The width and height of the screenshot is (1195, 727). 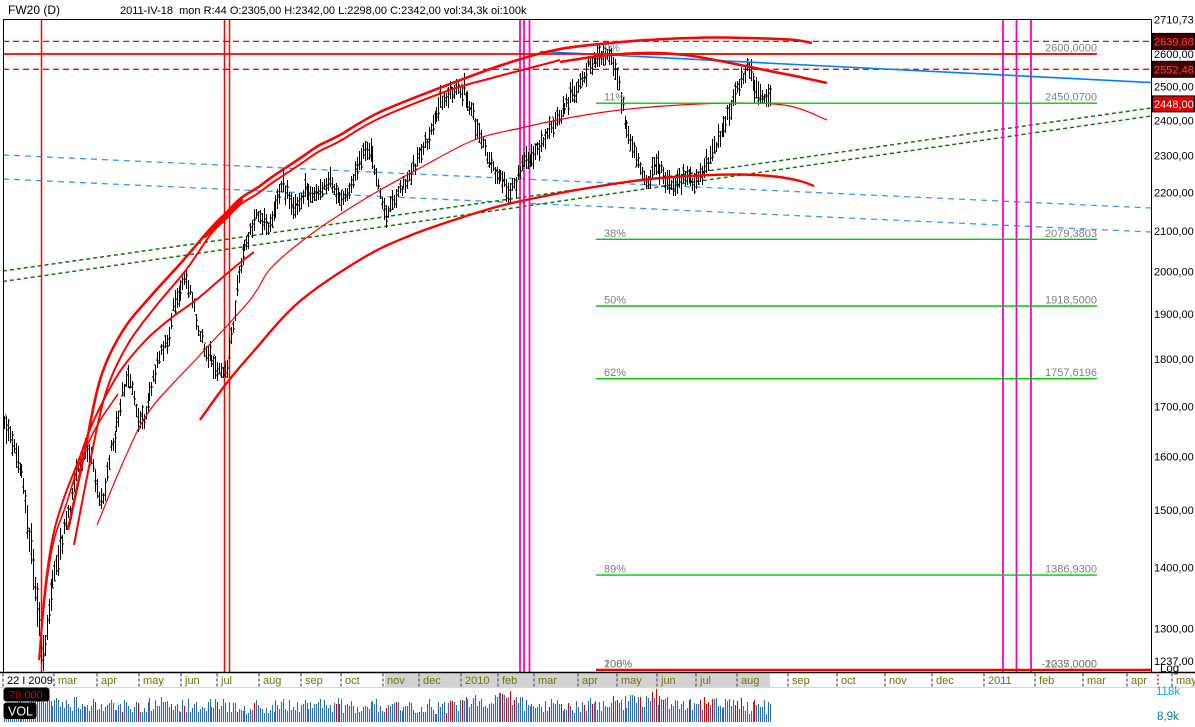 I want to click on svg-text: 1300,00, so click(x=1174, y=630).